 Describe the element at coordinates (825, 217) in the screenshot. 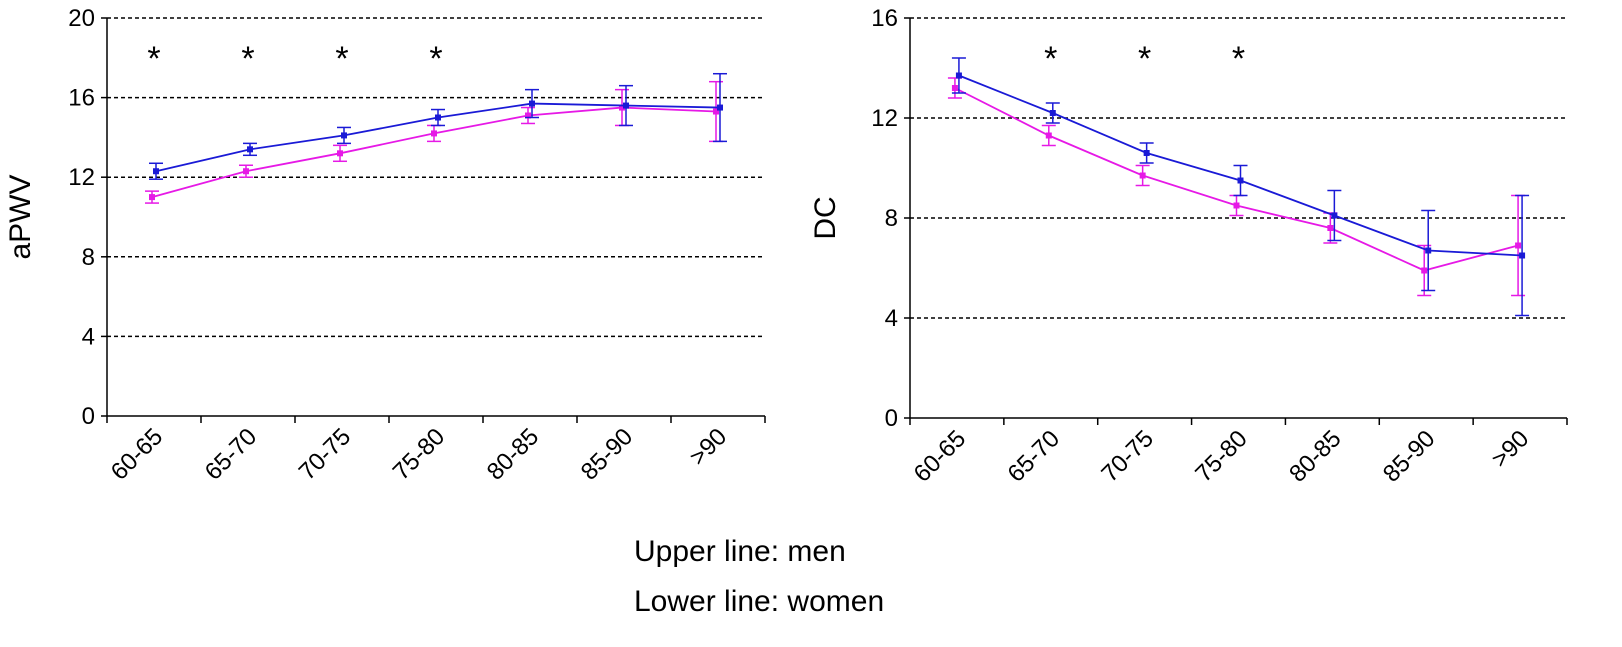

I see `y-axis-title: DC` at that location.